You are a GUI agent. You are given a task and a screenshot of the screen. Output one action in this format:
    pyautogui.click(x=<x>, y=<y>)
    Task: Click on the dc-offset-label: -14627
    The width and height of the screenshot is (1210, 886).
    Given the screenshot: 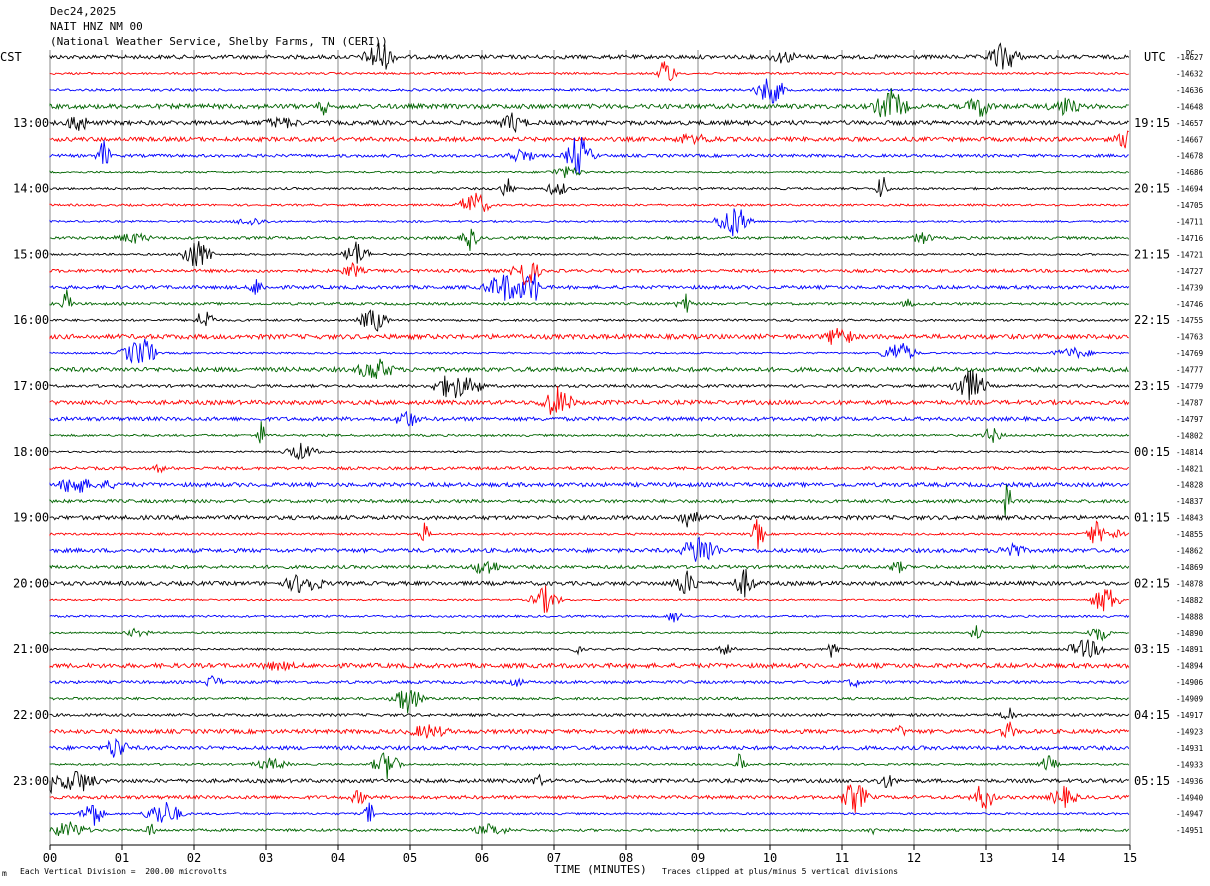 What is the action you would take?
    pyautogui.click(x=1189, y=57)
    